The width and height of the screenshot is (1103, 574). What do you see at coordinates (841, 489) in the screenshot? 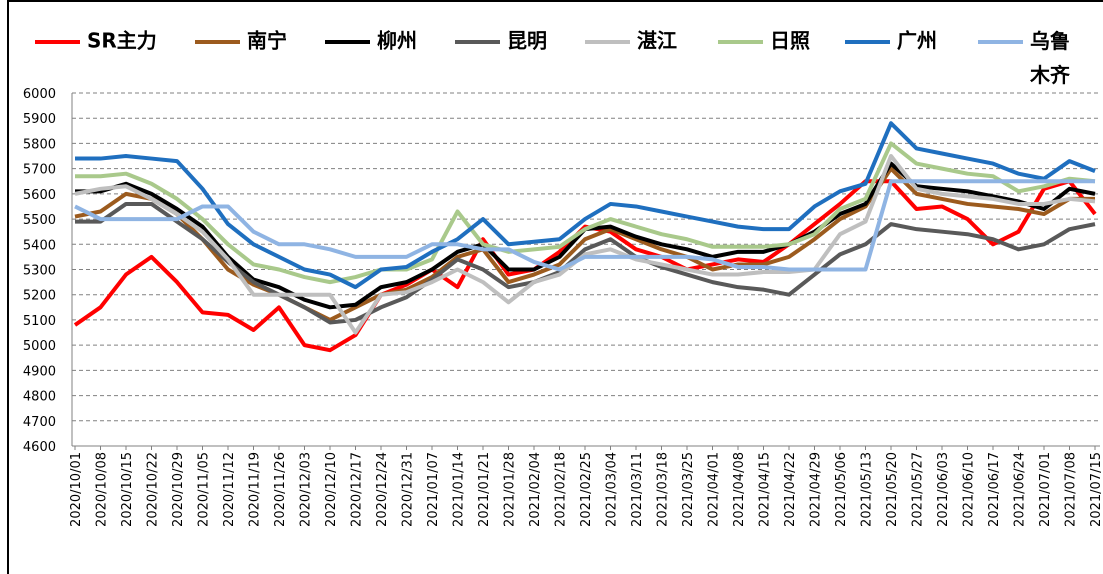
I see `x-tick-label: 2021/05/06` at bounding box center [841, 489].